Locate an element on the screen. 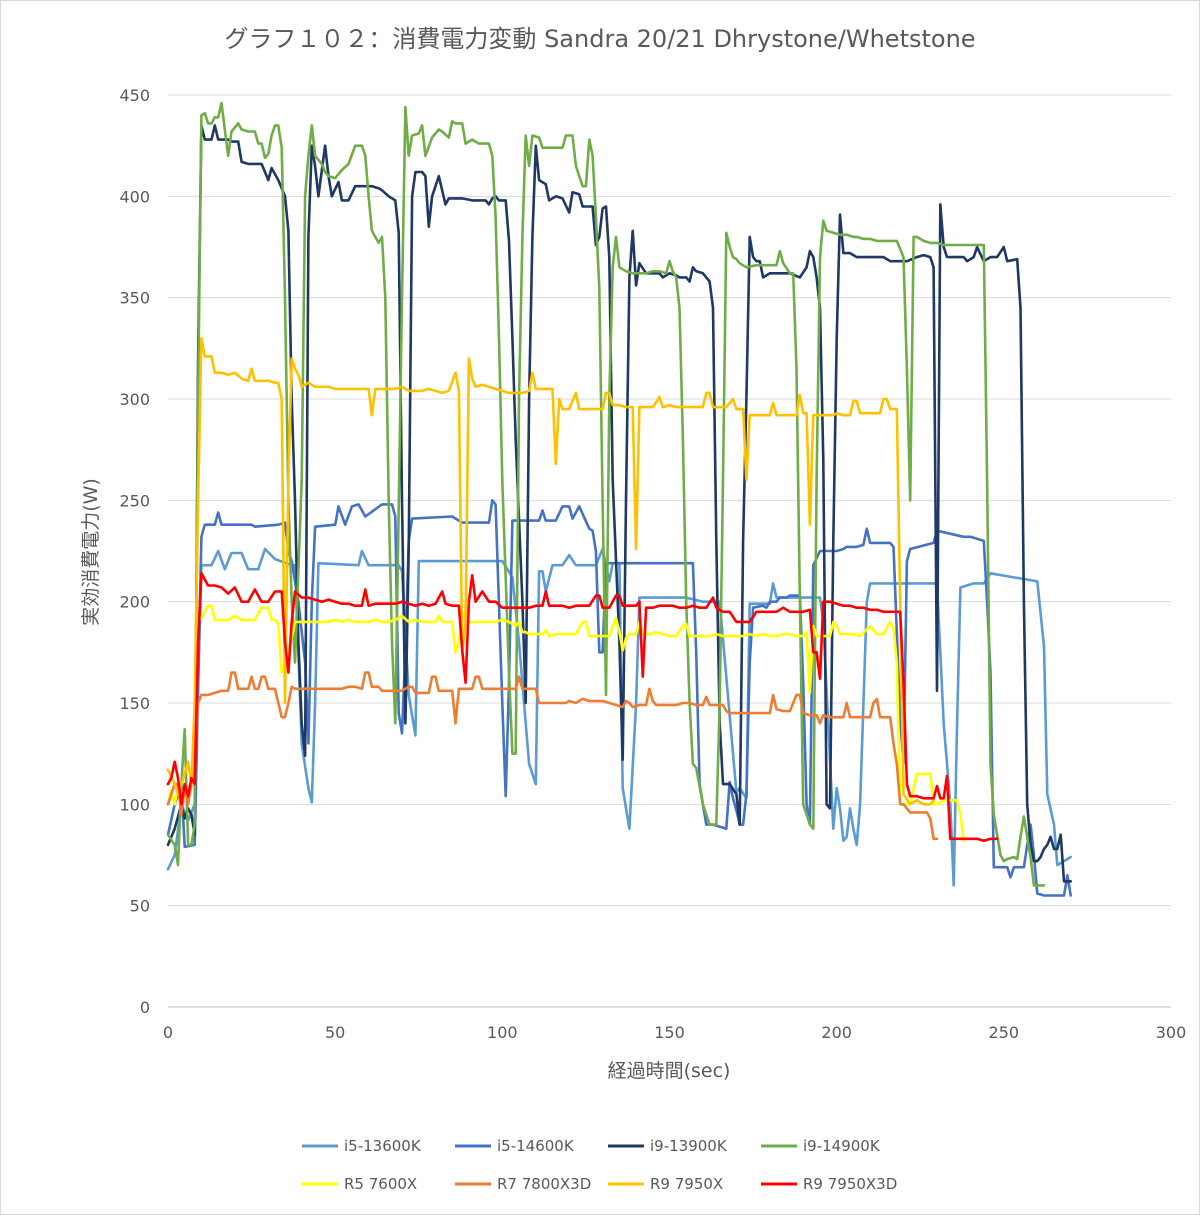 Image resolution: width=1200 pixels, height=1215 pixels. y-tick-label: 400 is located at coordinates (134, 196).